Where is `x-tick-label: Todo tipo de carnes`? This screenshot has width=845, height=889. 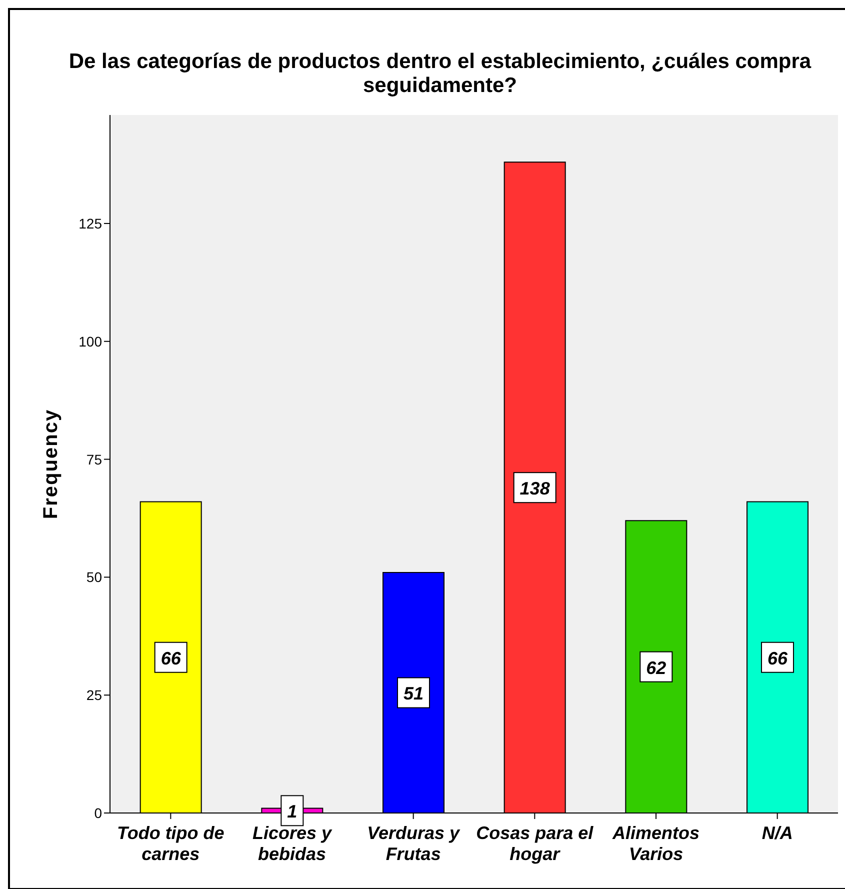 x-tick-label: Todo tipo de carnes is located at coordinates (170, 843).